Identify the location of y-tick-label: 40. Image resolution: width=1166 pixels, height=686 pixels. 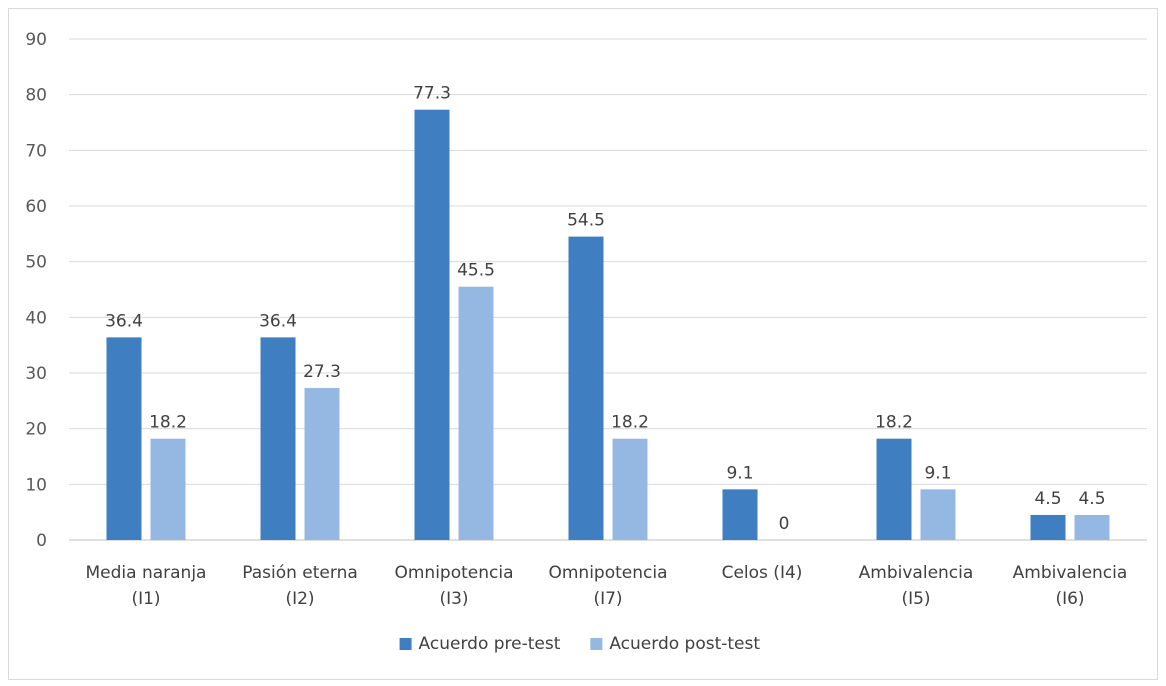
(36, 318).